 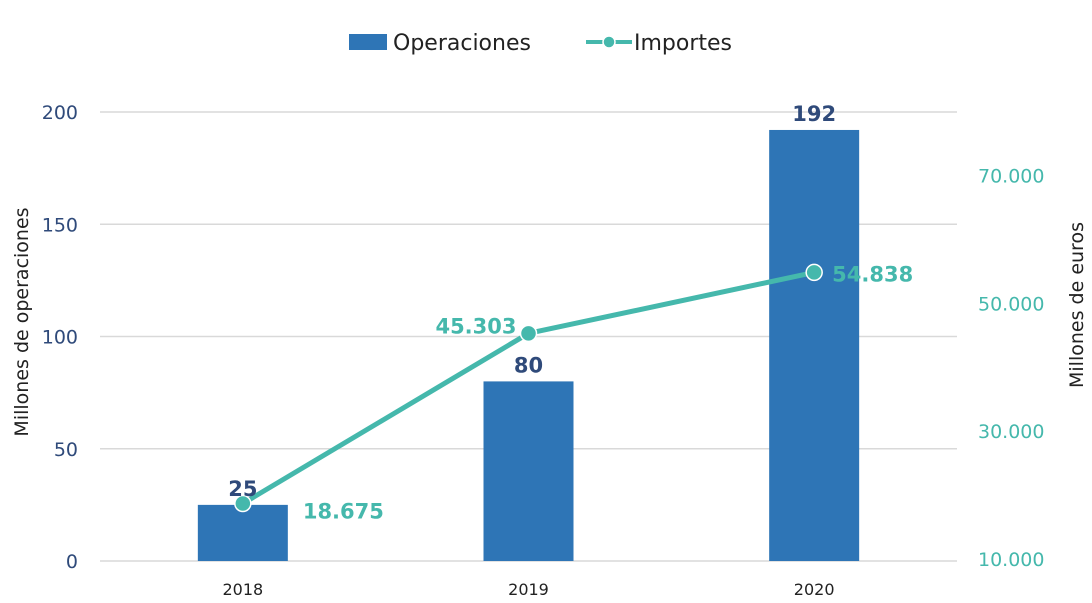 What do you see at coordinates (1077, 305) in the screenshot?
I see `y-axis-title-right: Millones de euros` at bounding box center [1077, 305].